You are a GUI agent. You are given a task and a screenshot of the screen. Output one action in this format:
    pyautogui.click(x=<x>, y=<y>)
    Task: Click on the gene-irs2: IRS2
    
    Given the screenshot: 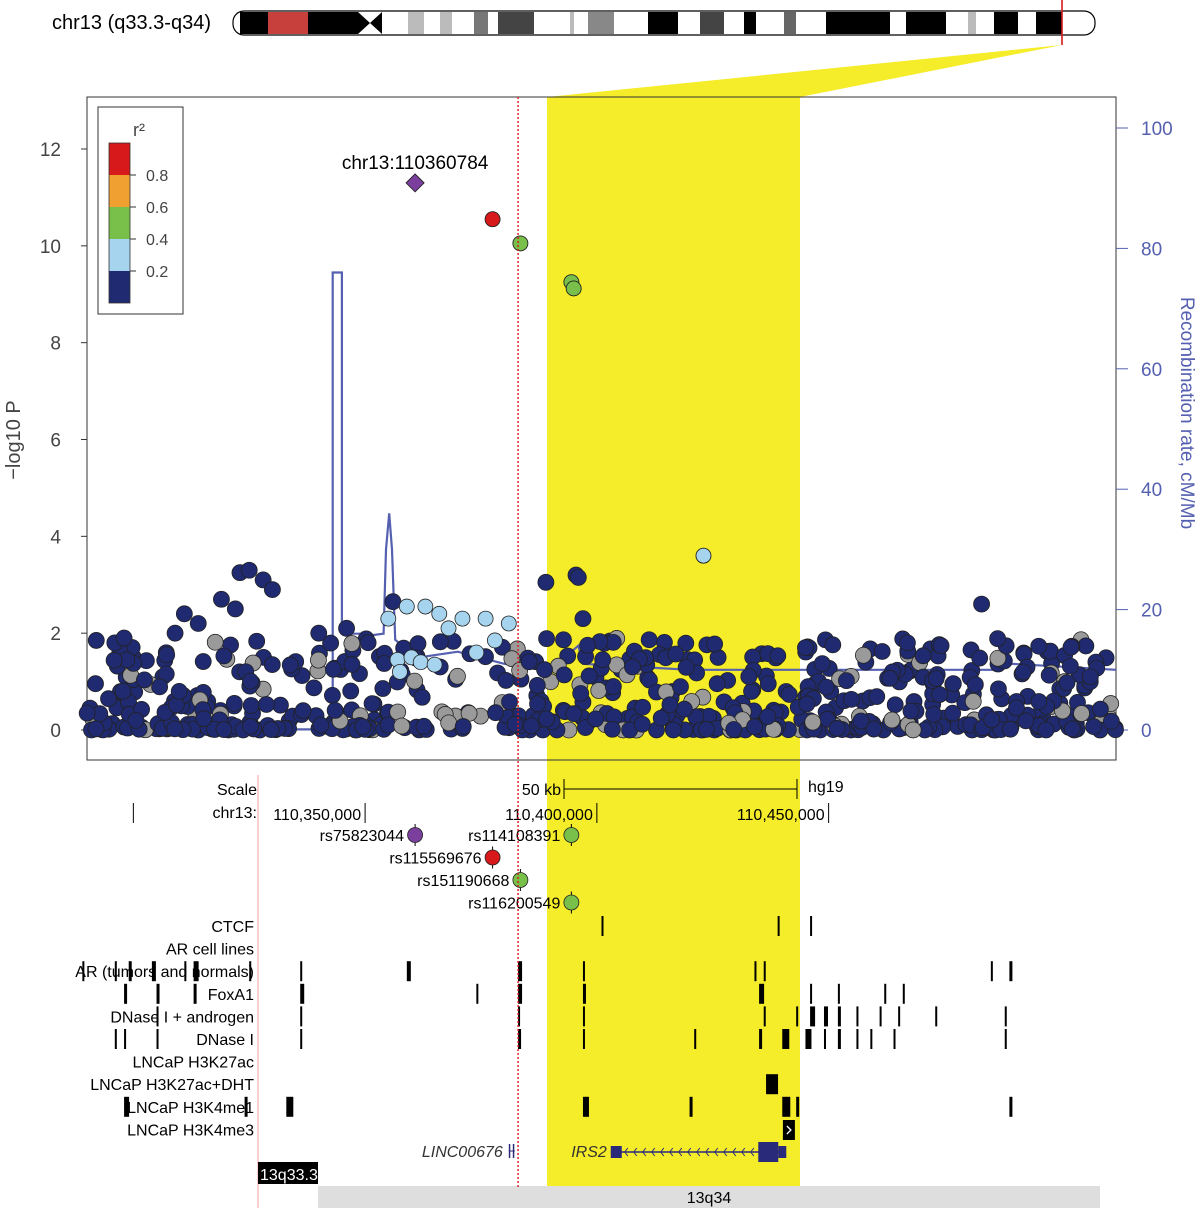 What is the action you would take?
    pyautogui.click(x=679, y=1152)
    